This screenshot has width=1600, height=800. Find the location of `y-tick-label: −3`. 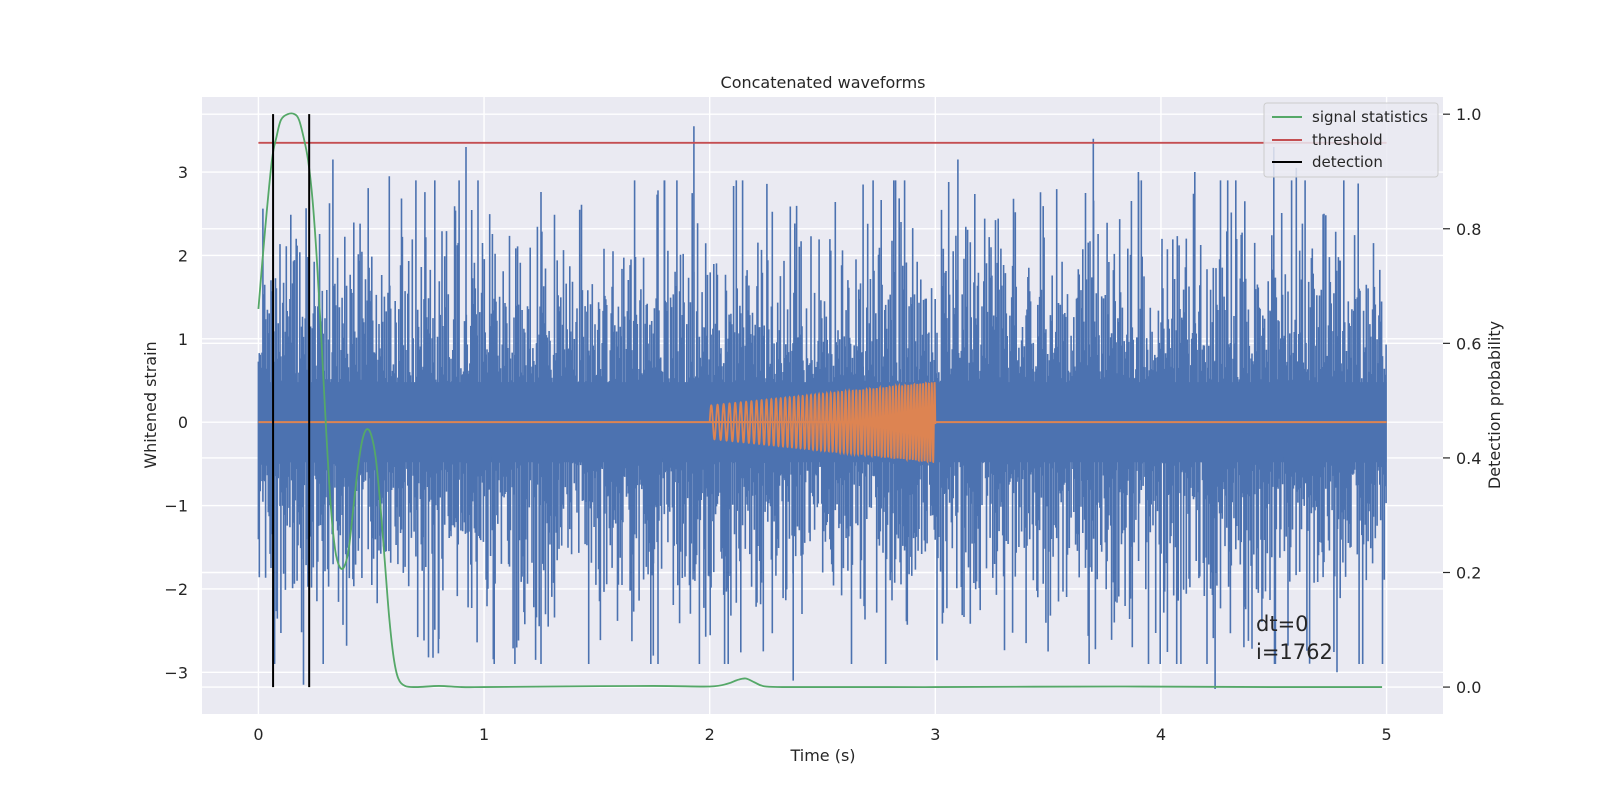

y-tick-label: −3 is located at coordinates (176, 672).